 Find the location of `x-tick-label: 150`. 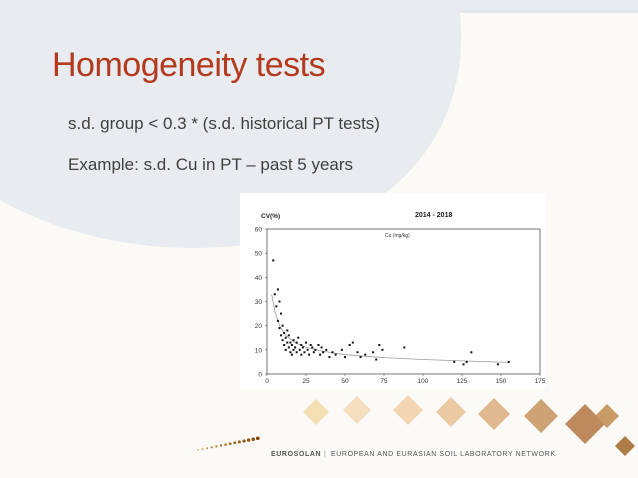

x-tick-label: 150 is located at coordinates (501, 381).